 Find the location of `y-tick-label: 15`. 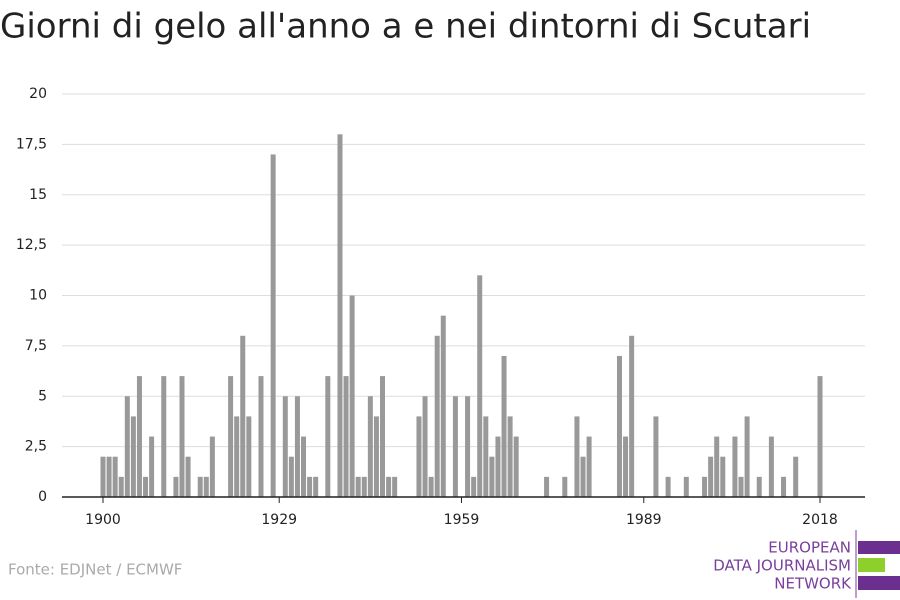

y-tick-label: 15 is located at coordinates (38, 195).